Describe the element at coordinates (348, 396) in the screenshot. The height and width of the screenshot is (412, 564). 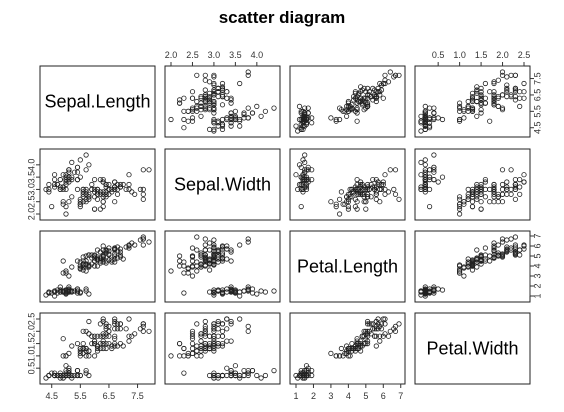
I see `tick-label-bottom-petal-length-4: 4` at that location.